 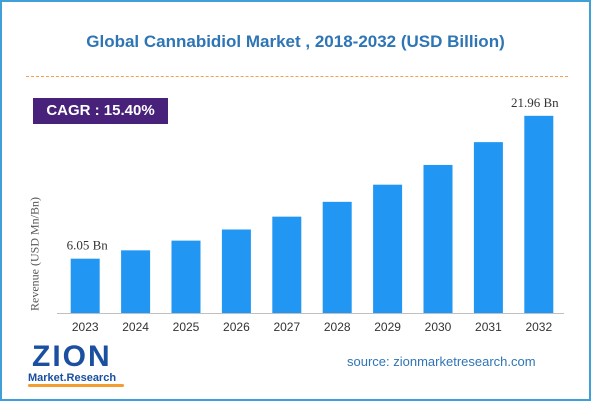 What do you see at coordinates (438, 327) in the screenshot?
I see `x-tick-label-2030: 2030` at bounding box center [438, 327].